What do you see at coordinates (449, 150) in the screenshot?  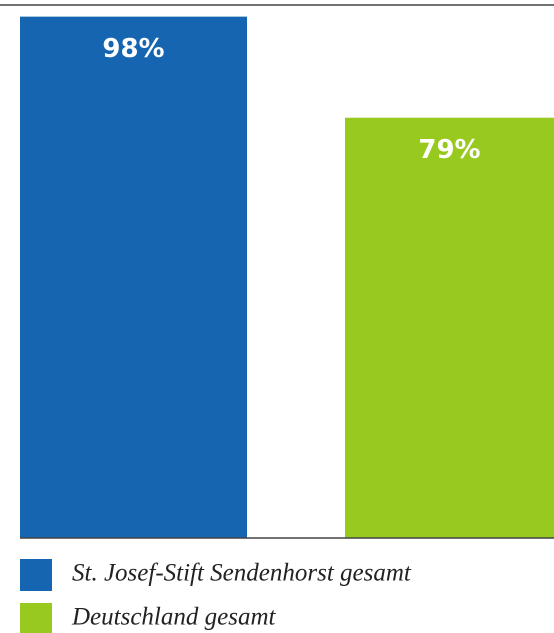 I see `value-label: 79%` at bounding box center [449, 150].